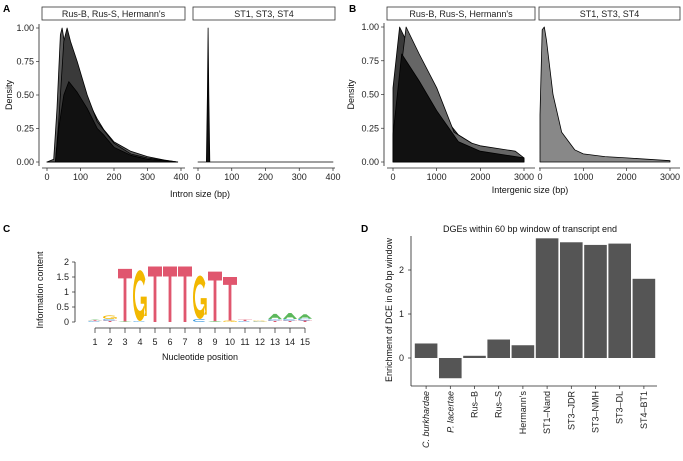  Describe the element at coordinates (114, 14) in the screenshot. I see `facet-strip-label: Rus-B, Rus-S, Hermann's` at that location.